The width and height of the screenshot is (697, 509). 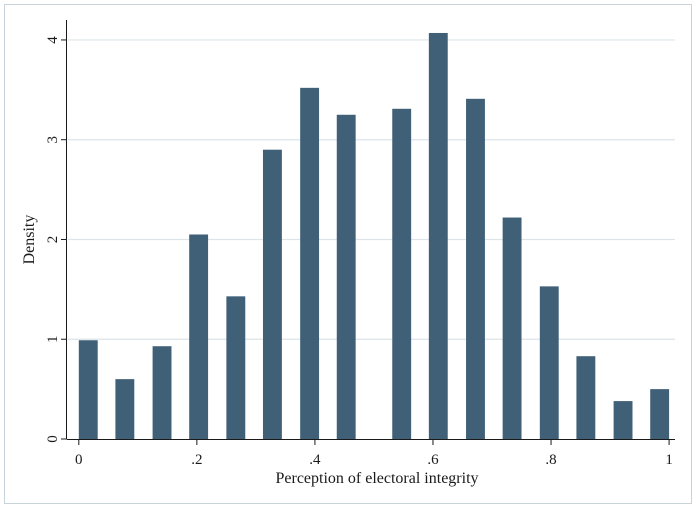 What do you see at coordinates (53, 339) in the screenshot?
I see `y-tick-label: 1` at bounding box center [53, 339].